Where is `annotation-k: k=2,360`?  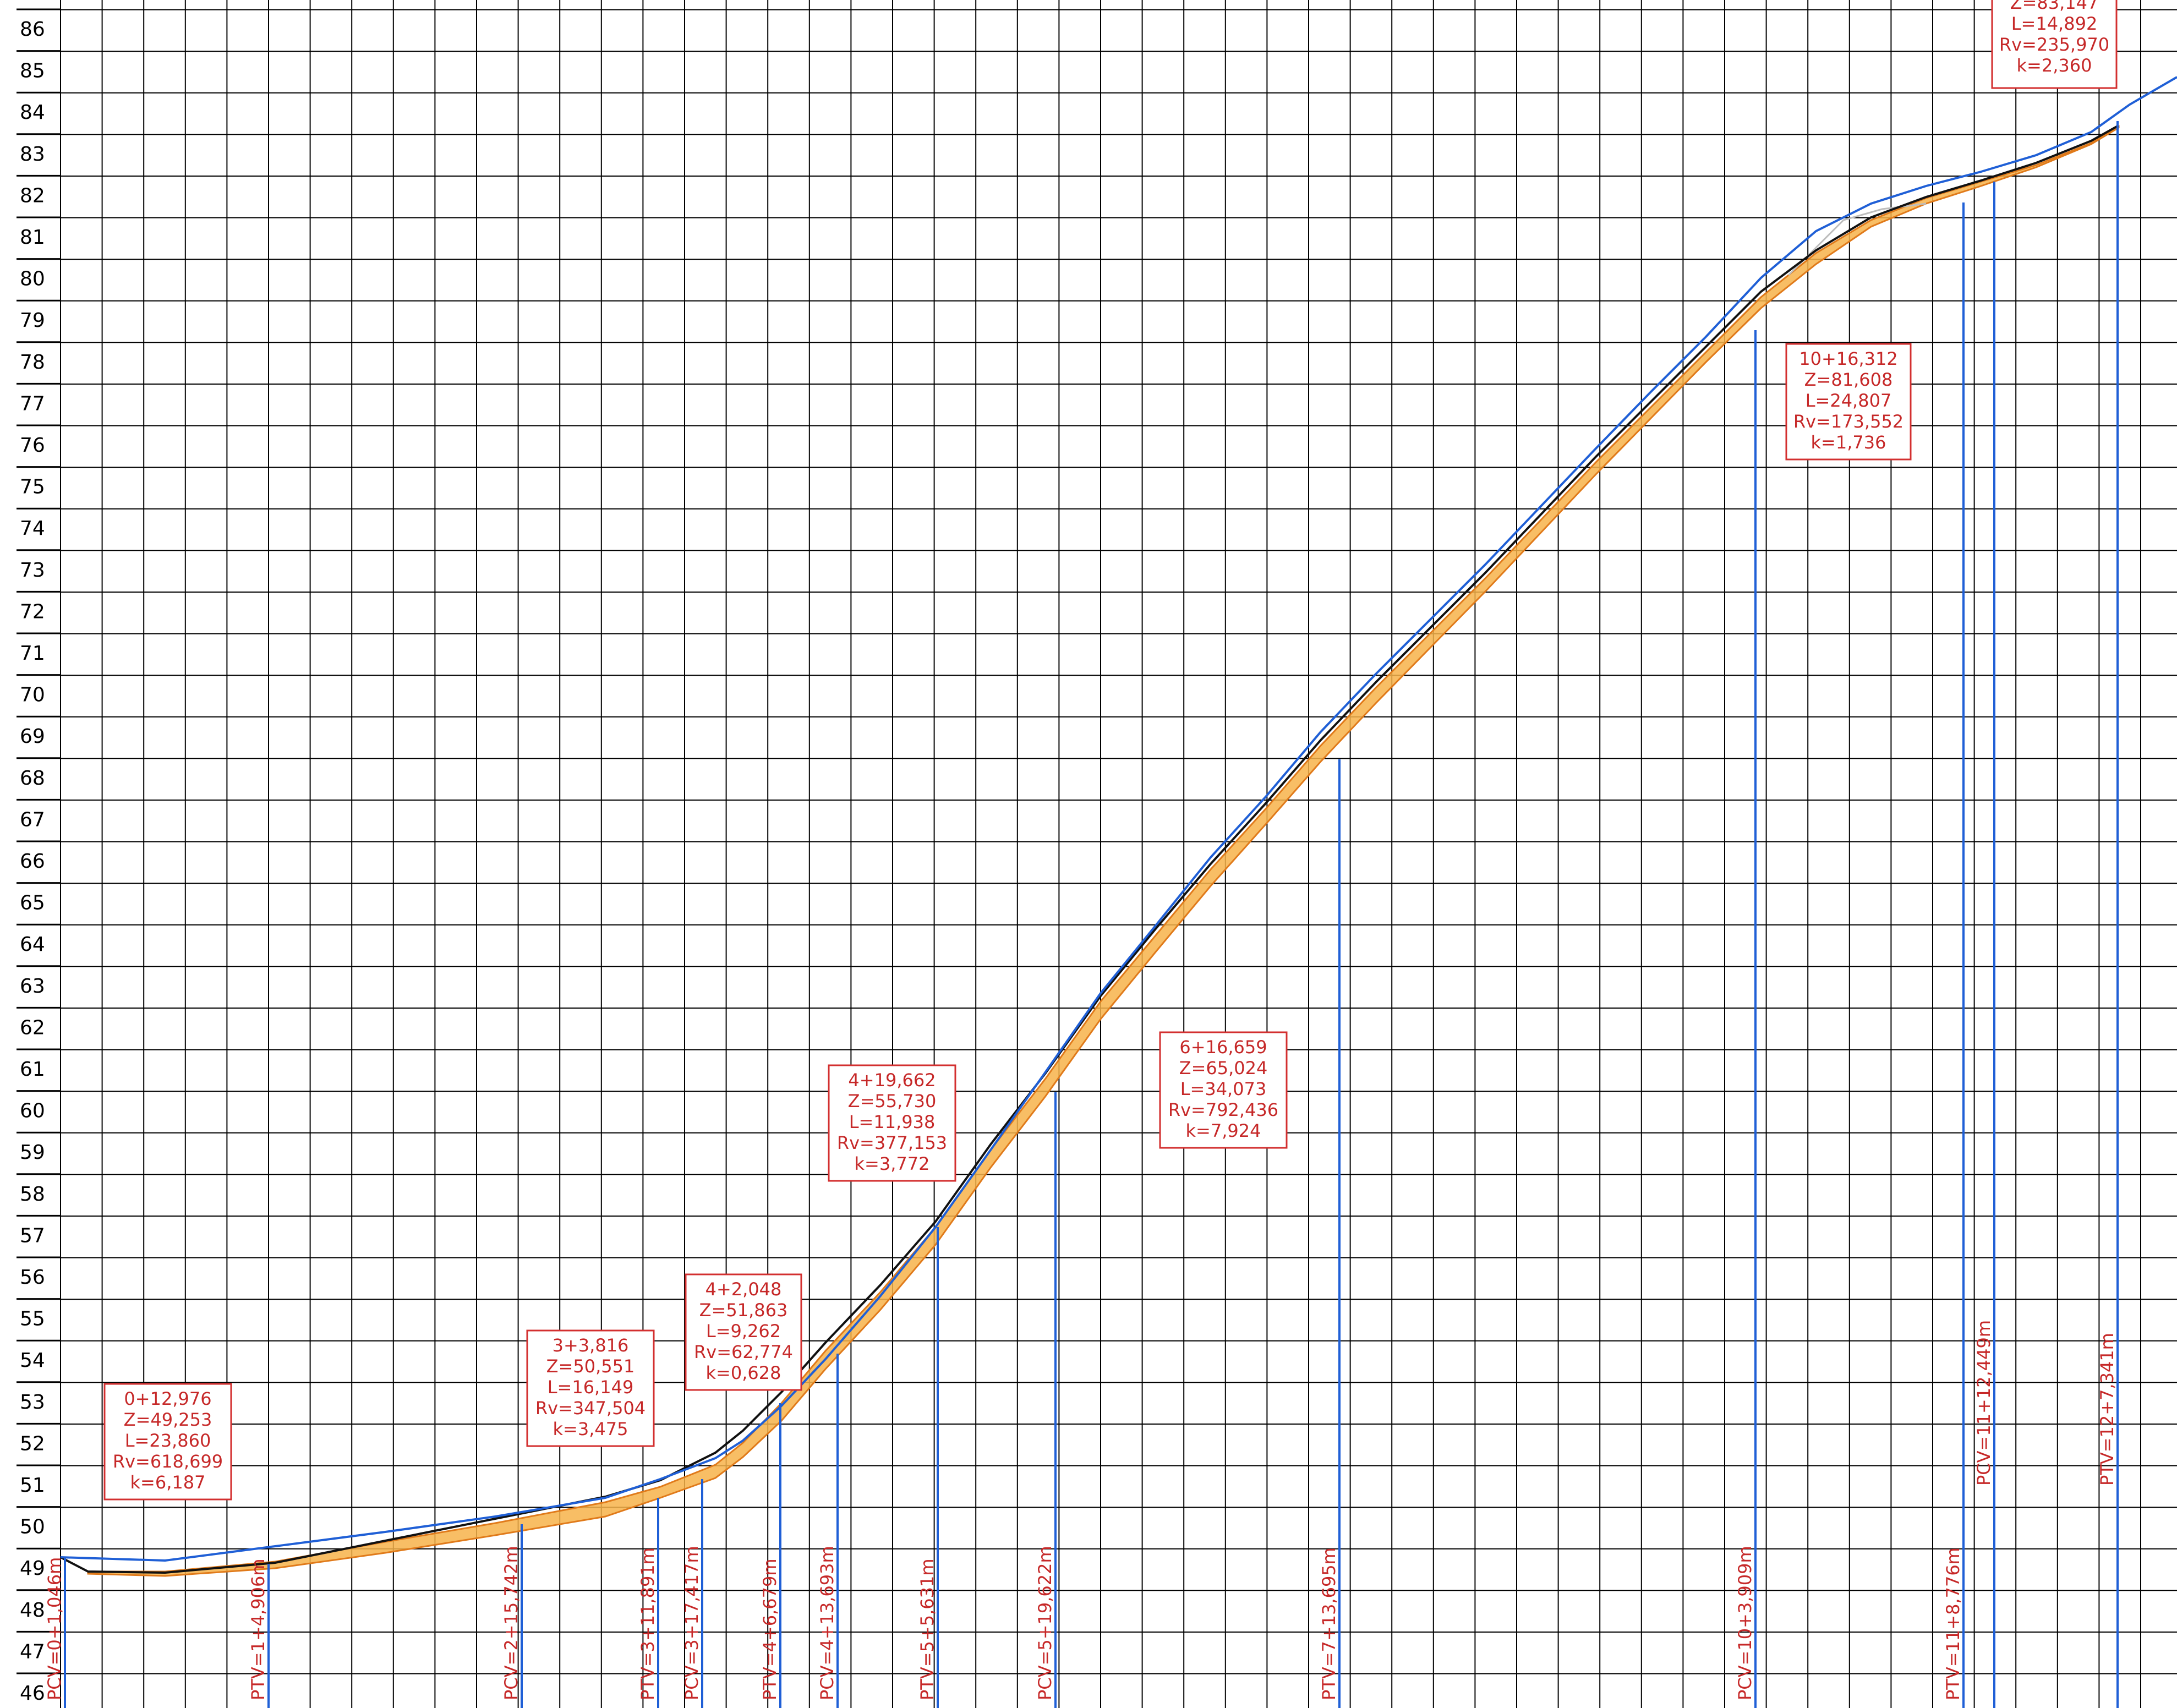 annotation-k: k=2,360 is located at coordinates (2054, 66).